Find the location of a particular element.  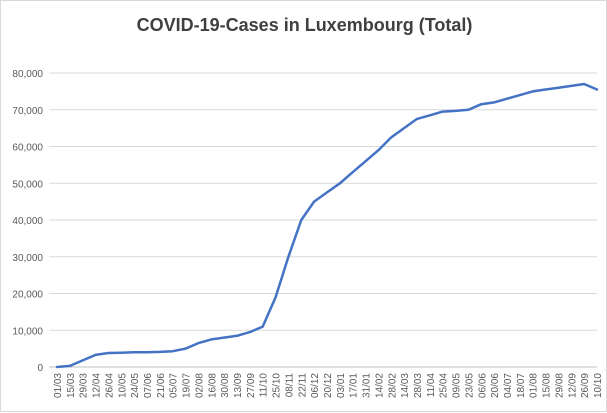

y-tick-label: 10,000 is located at coordinates (27, 331).